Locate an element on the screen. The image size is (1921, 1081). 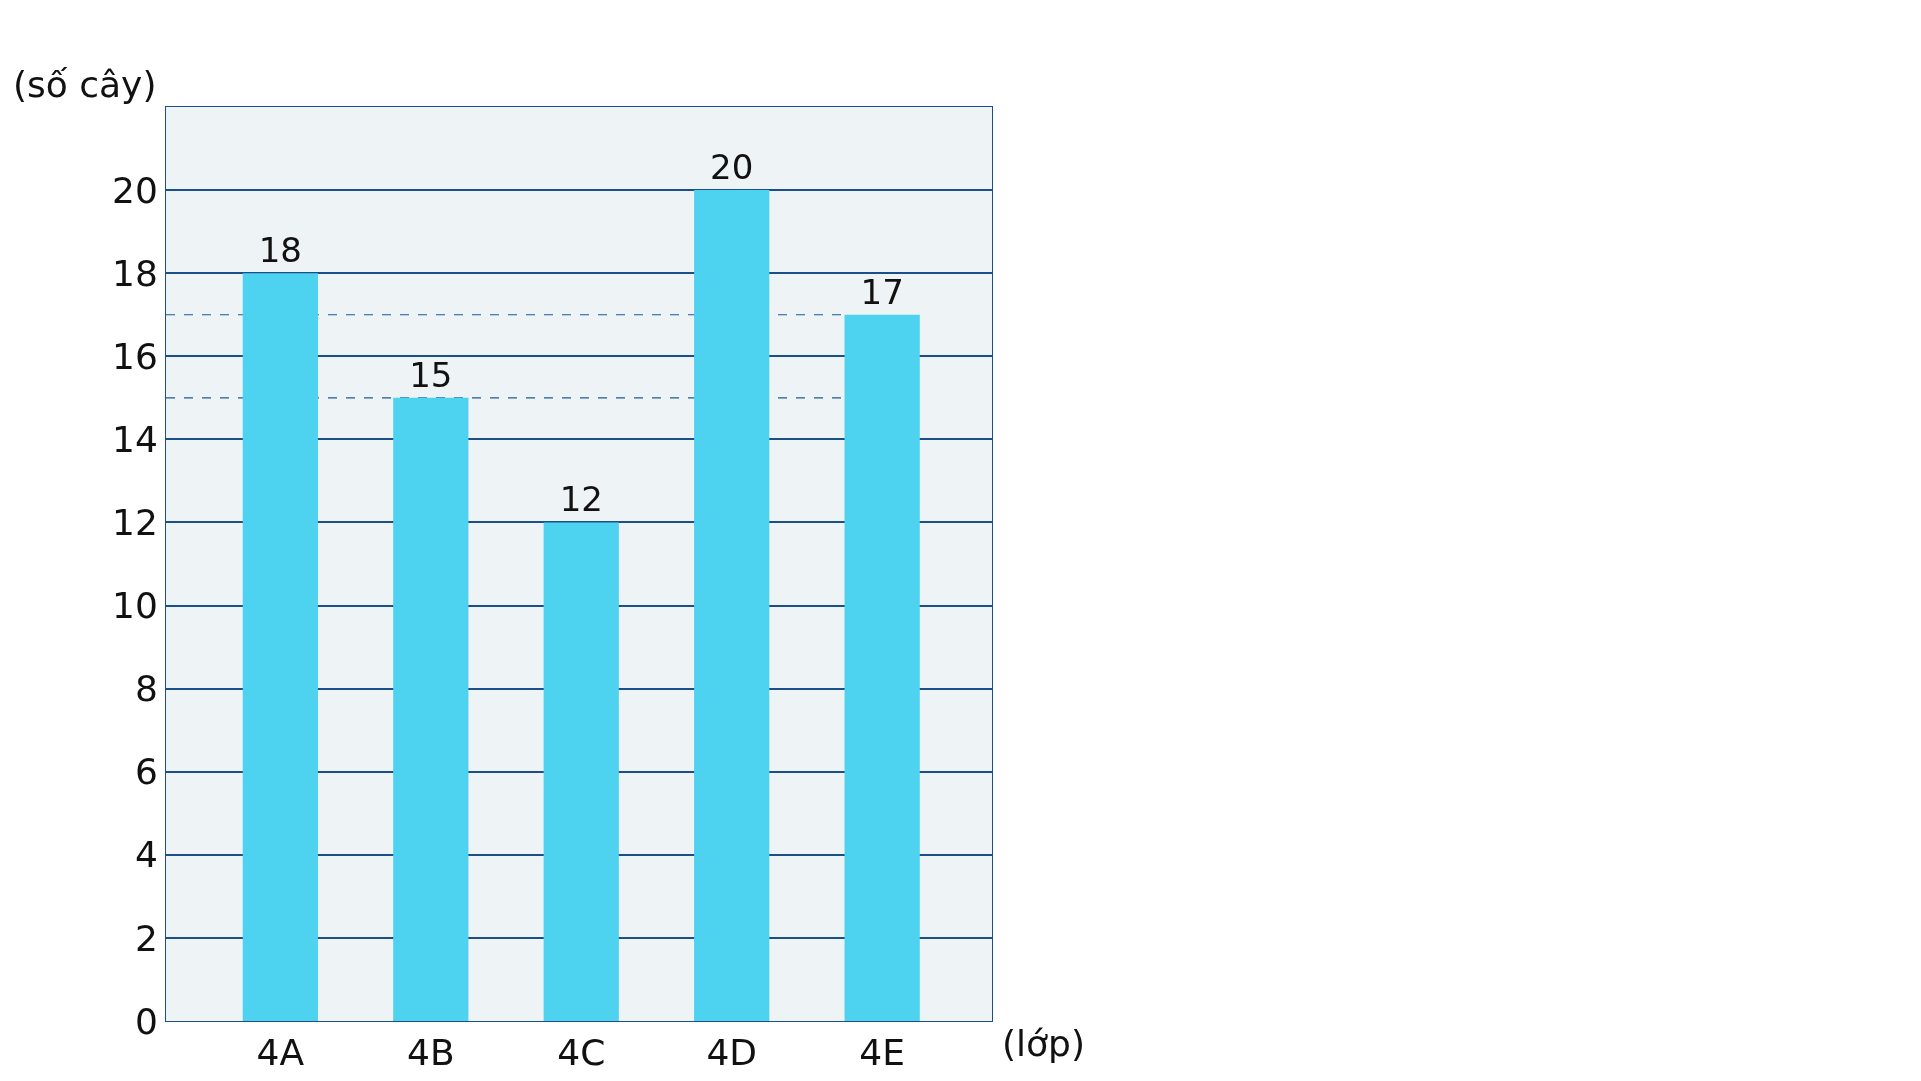
y-tick-label: 6 is located at coordinates (146, 772).